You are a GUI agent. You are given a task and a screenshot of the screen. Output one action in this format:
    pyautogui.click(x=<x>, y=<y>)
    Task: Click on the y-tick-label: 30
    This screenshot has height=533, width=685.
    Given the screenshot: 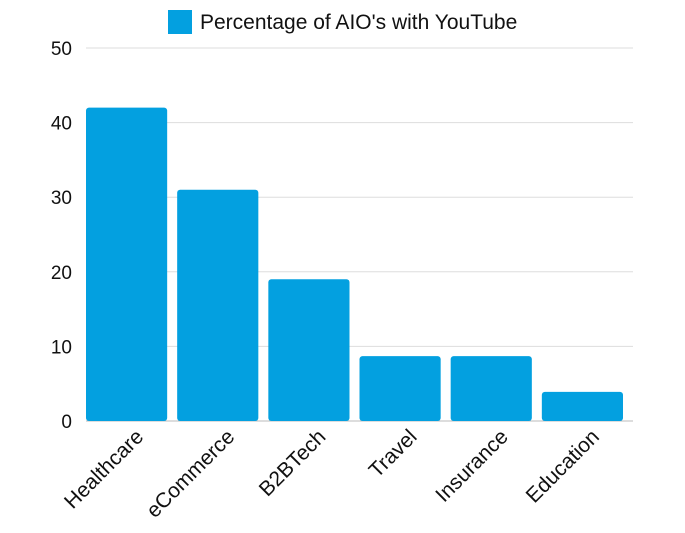 What is the action you would take?
    pyautogui.click(x=61, y=198)
    